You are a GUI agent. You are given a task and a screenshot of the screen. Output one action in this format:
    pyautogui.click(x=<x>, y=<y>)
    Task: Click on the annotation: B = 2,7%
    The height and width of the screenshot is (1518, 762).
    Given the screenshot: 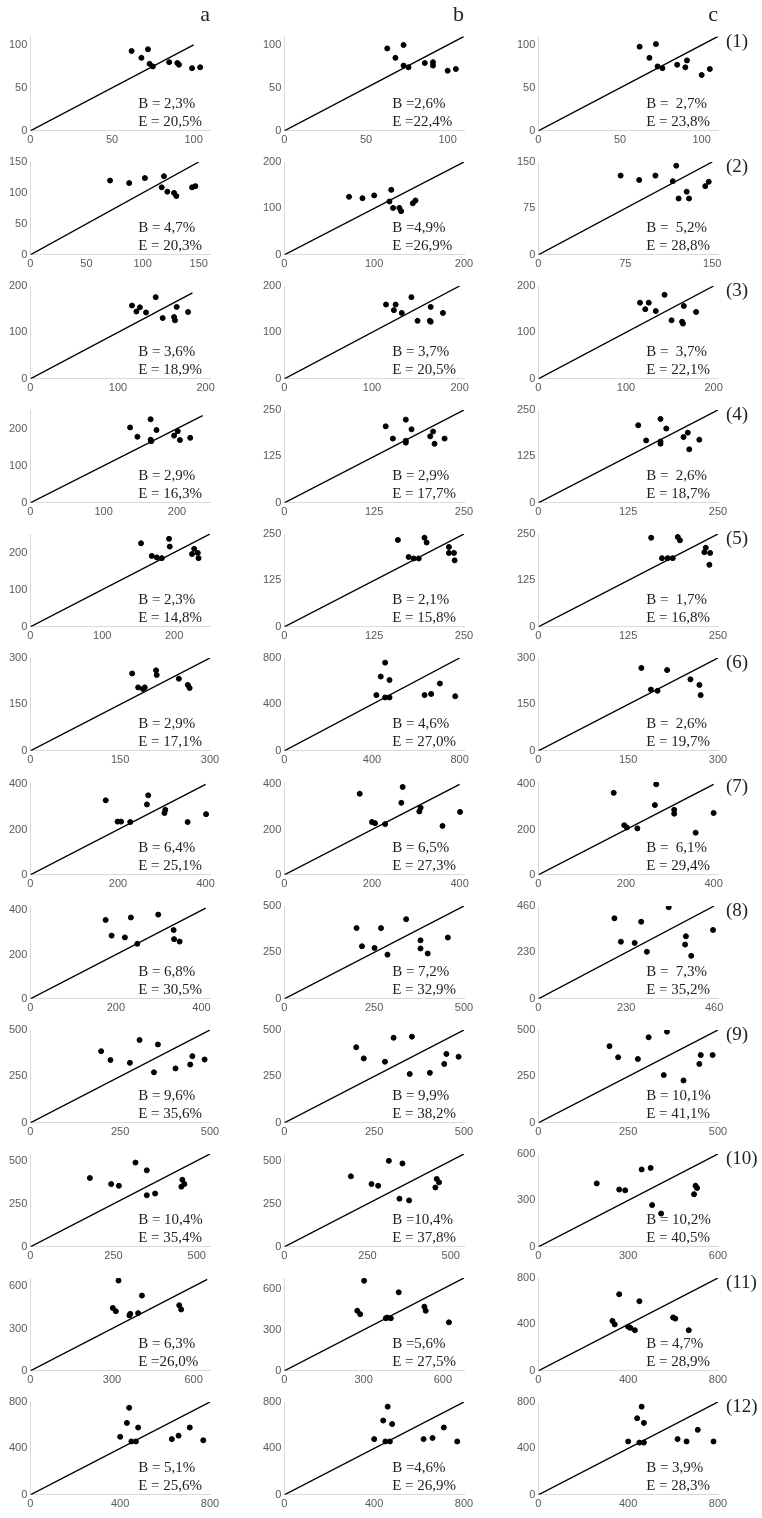 What is the action you would take?
    pyautogui.click(x=677, y=102)
    